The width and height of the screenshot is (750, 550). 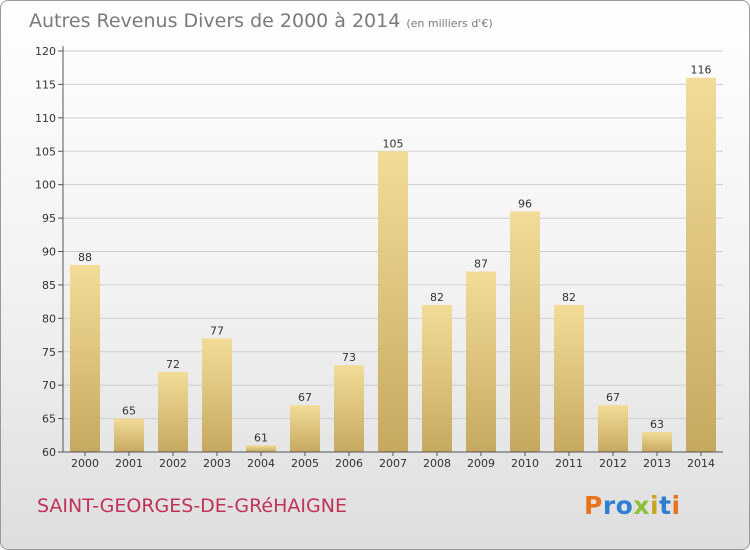 What do you see at coordinates (437, 463) in the screenshot?
I see `x-tick-label: 2008` at bounding box center [437, 463].